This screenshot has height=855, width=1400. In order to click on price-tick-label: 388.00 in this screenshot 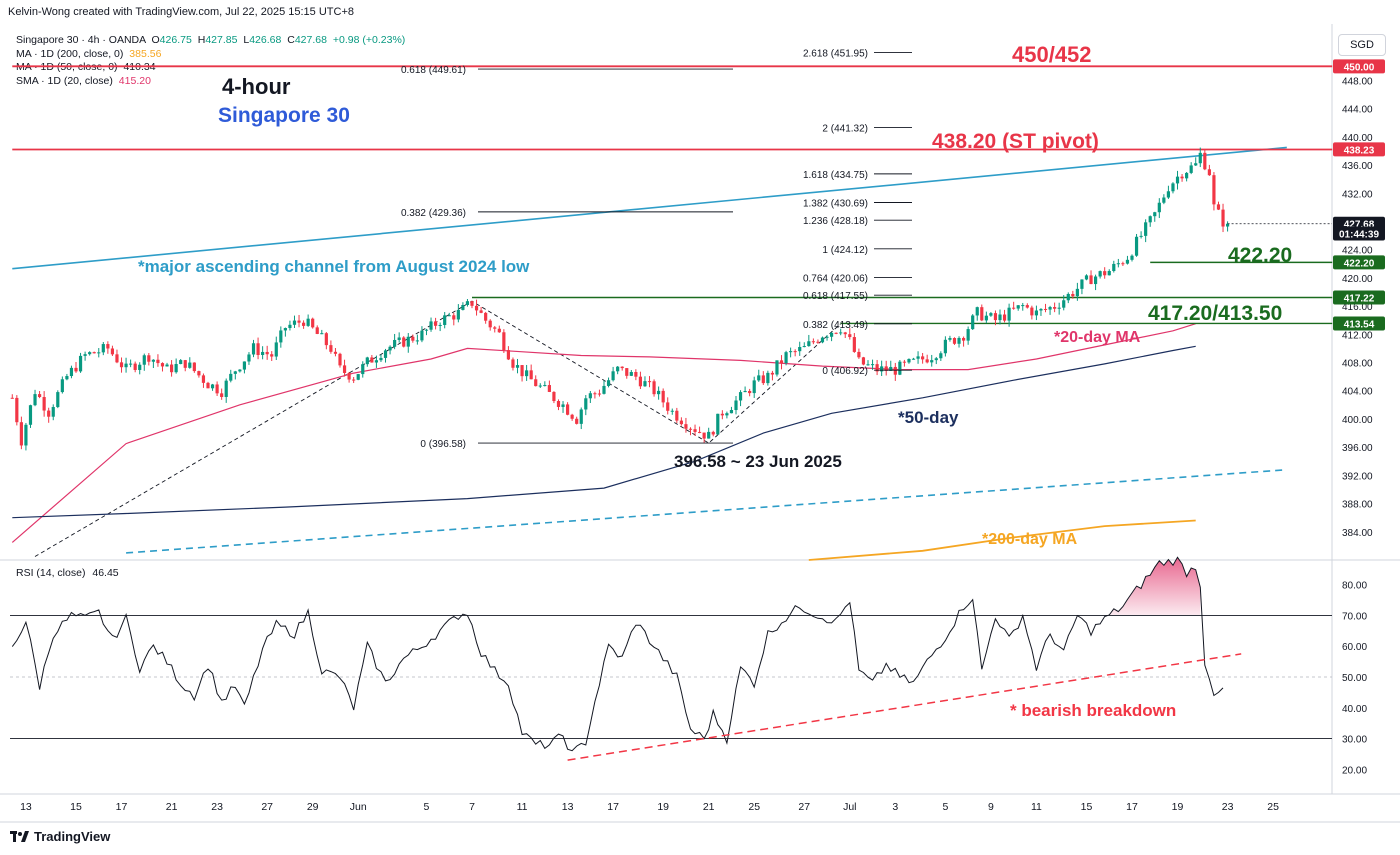, I will do `click(1357, 505)`.